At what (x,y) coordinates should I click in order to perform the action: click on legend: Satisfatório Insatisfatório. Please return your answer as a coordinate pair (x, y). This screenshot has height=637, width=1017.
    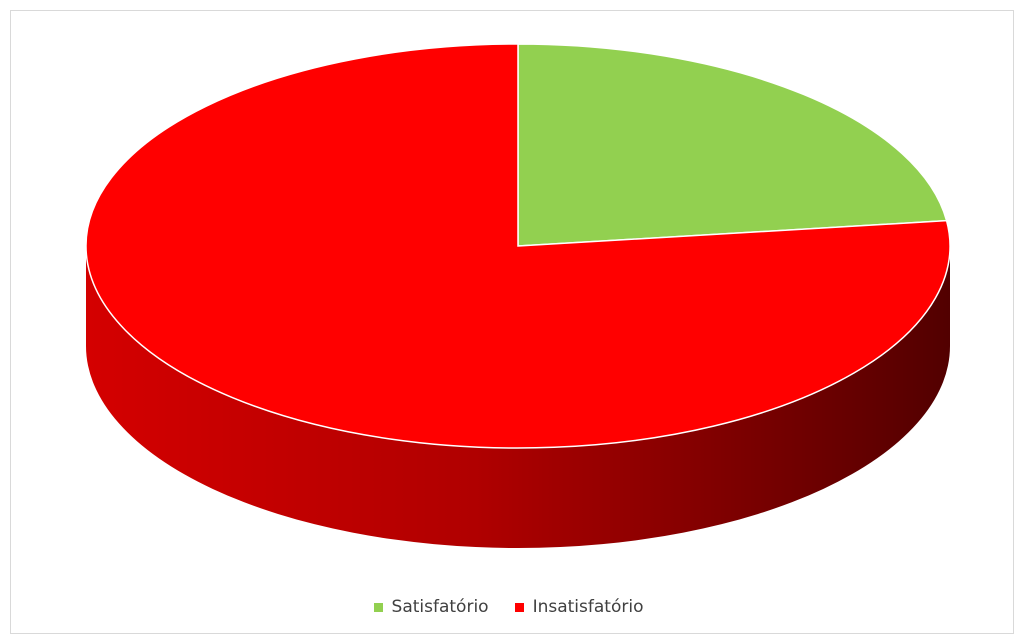
    Looking at the image, I should click on (508, 607).